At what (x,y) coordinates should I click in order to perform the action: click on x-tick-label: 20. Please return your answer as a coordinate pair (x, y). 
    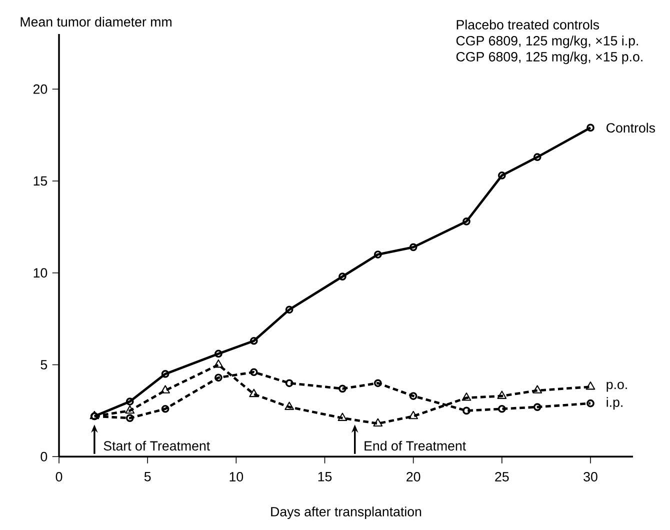
    Looking at the image, I should click on (413, 477).